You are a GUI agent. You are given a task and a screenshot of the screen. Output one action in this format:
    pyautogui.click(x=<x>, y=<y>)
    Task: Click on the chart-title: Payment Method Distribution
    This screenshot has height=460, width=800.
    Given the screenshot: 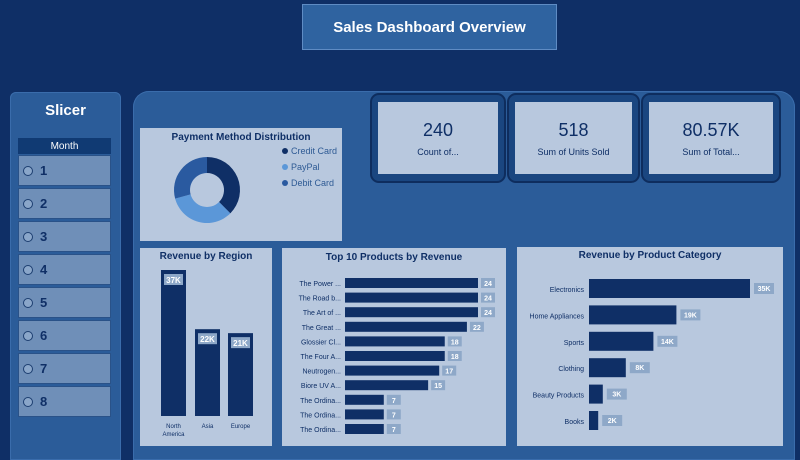 What is the action you would take?
    pyautogui.click(x=241, y=137)
    